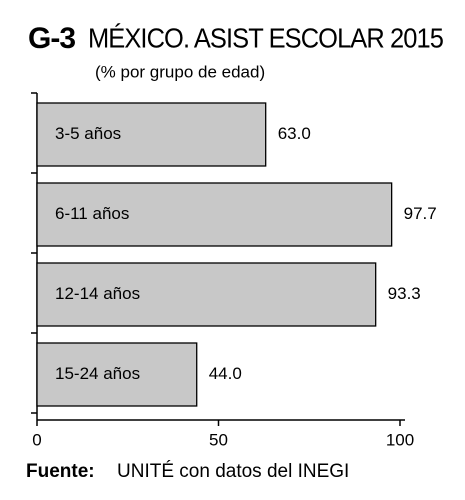 The width and height of the screenshot is (465, 500). Describe the element at coordinates (92, 213) in the screenshot. I see `category-label: 6-11 años` at that location.